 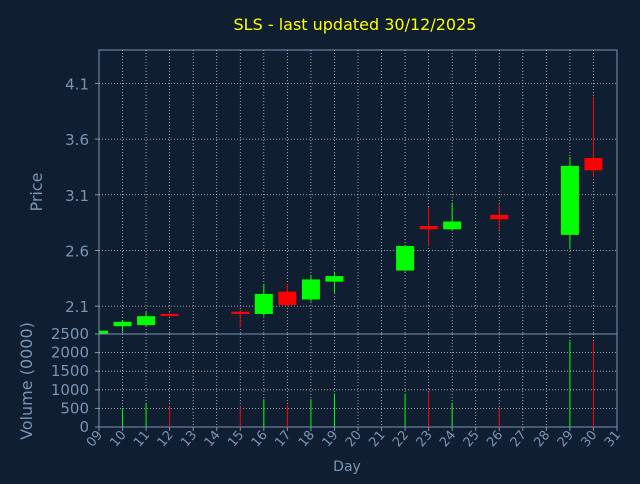 I want to click on price-tick-label: 3.6, so click(x=77, y=140).